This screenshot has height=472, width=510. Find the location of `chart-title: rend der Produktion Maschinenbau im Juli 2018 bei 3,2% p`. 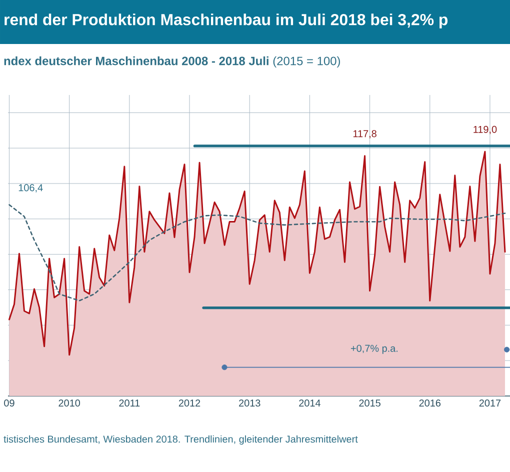

chart-title: rend der Produktion Maschinenbau im Juli 2018 bei 3,2% p is located at coordinates (226, 21).